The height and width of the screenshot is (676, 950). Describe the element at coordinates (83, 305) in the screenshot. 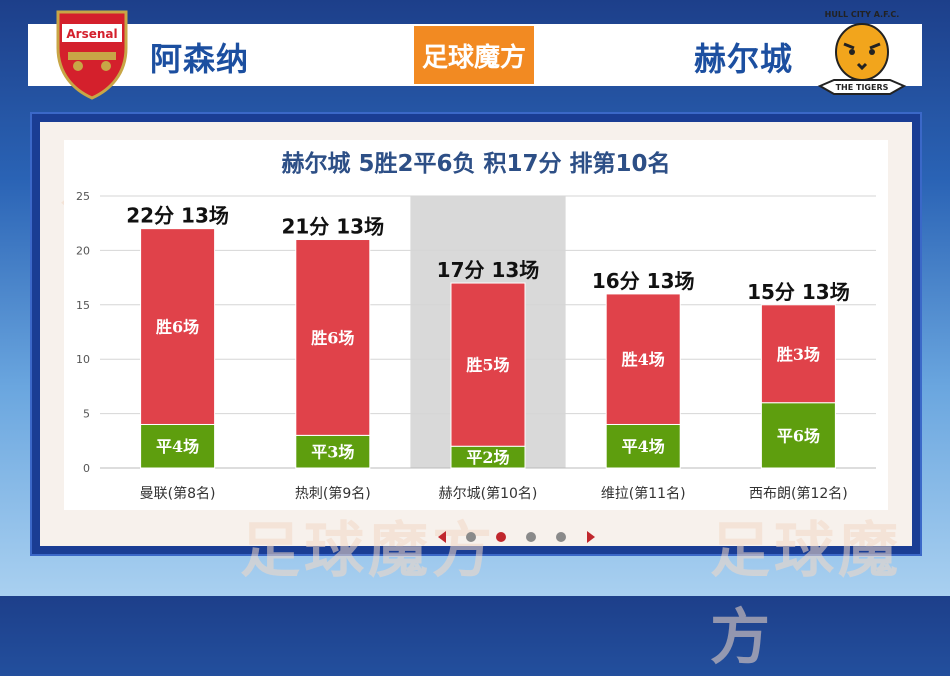

I see `y-tick-label: 15` at that location.